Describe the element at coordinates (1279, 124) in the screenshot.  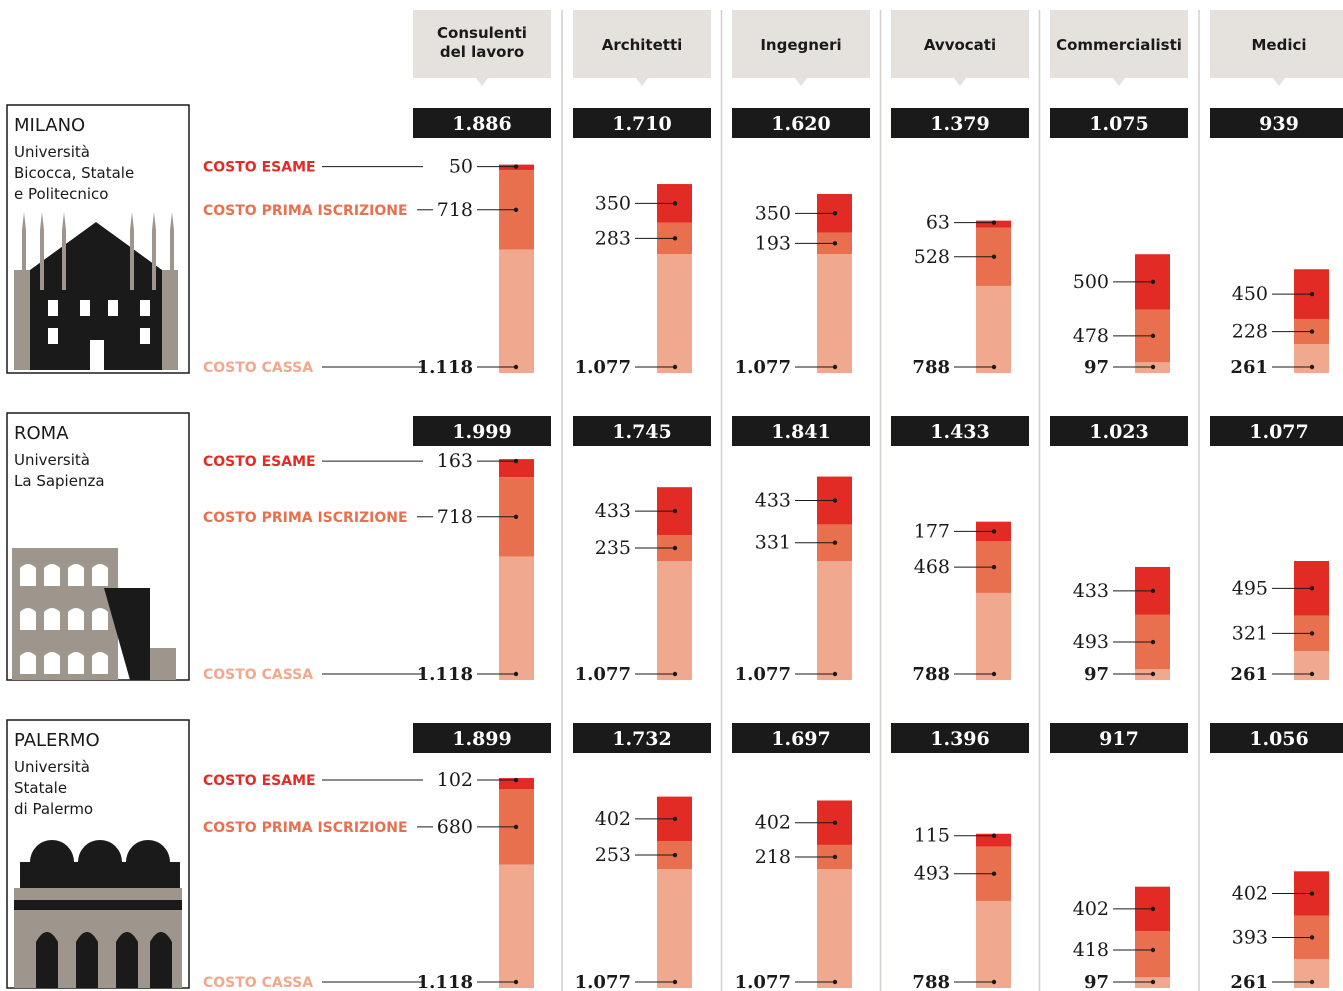
I see `total-value: 939` at that location.